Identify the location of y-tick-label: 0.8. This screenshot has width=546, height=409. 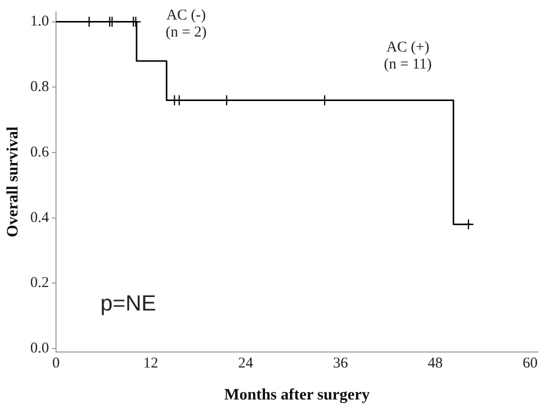
(39, 87).